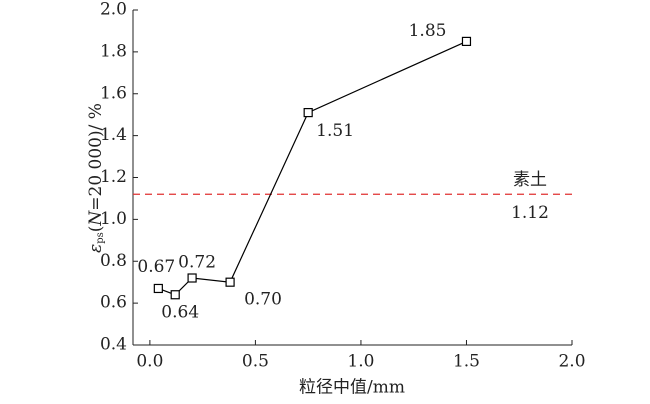  I want to click on y-tick-label: 1.4, so click(113, 135).